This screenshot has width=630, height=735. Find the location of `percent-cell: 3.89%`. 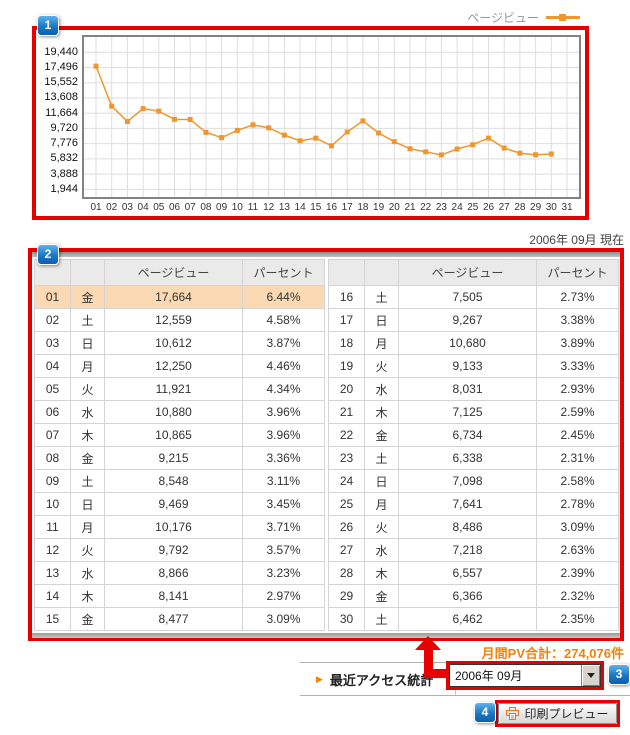

percent-cell: 3.89% is located at coordinates (577, 343).